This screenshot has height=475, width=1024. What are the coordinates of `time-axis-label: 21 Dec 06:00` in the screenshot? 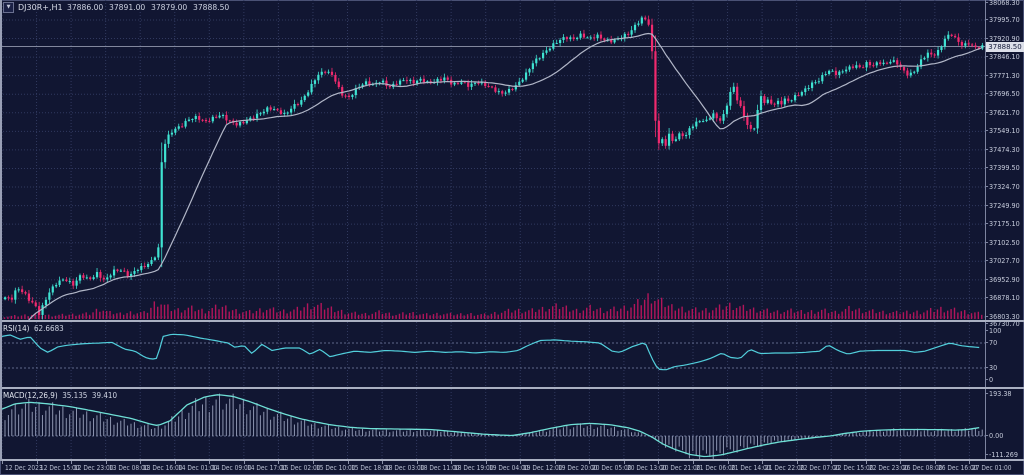 It's located at (716, 468).